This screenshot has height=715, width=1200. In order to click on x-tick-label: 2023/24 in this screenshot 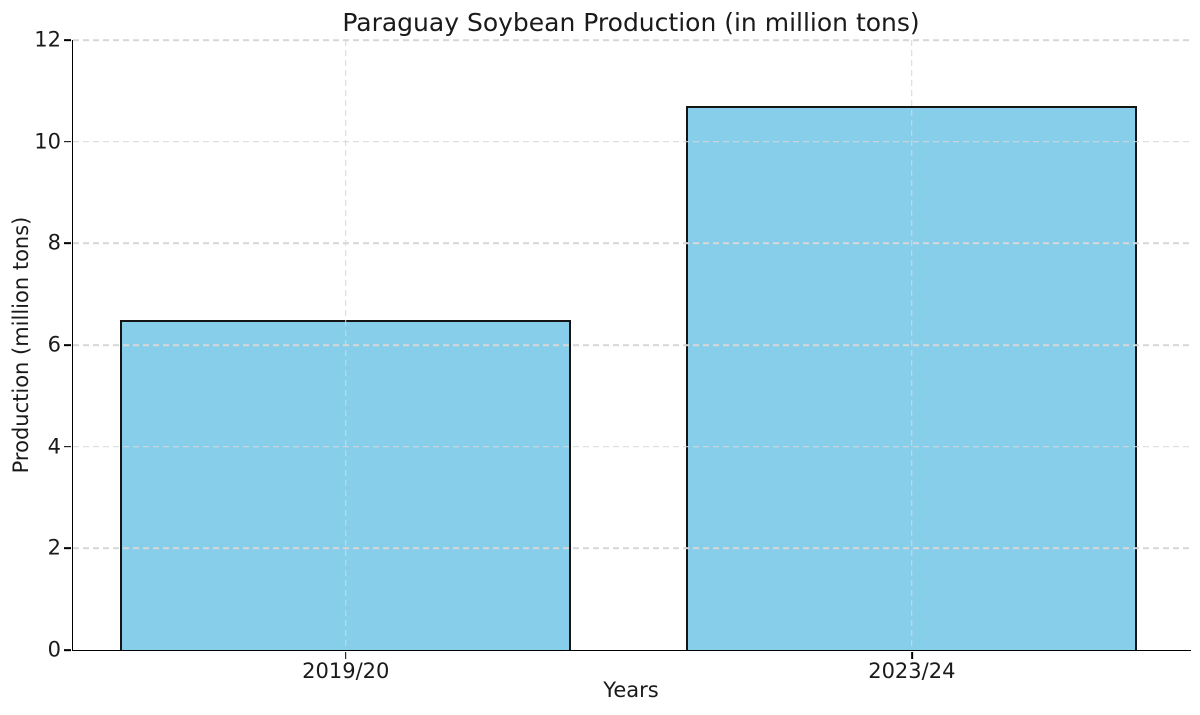, I will do `click(912, 671)`.